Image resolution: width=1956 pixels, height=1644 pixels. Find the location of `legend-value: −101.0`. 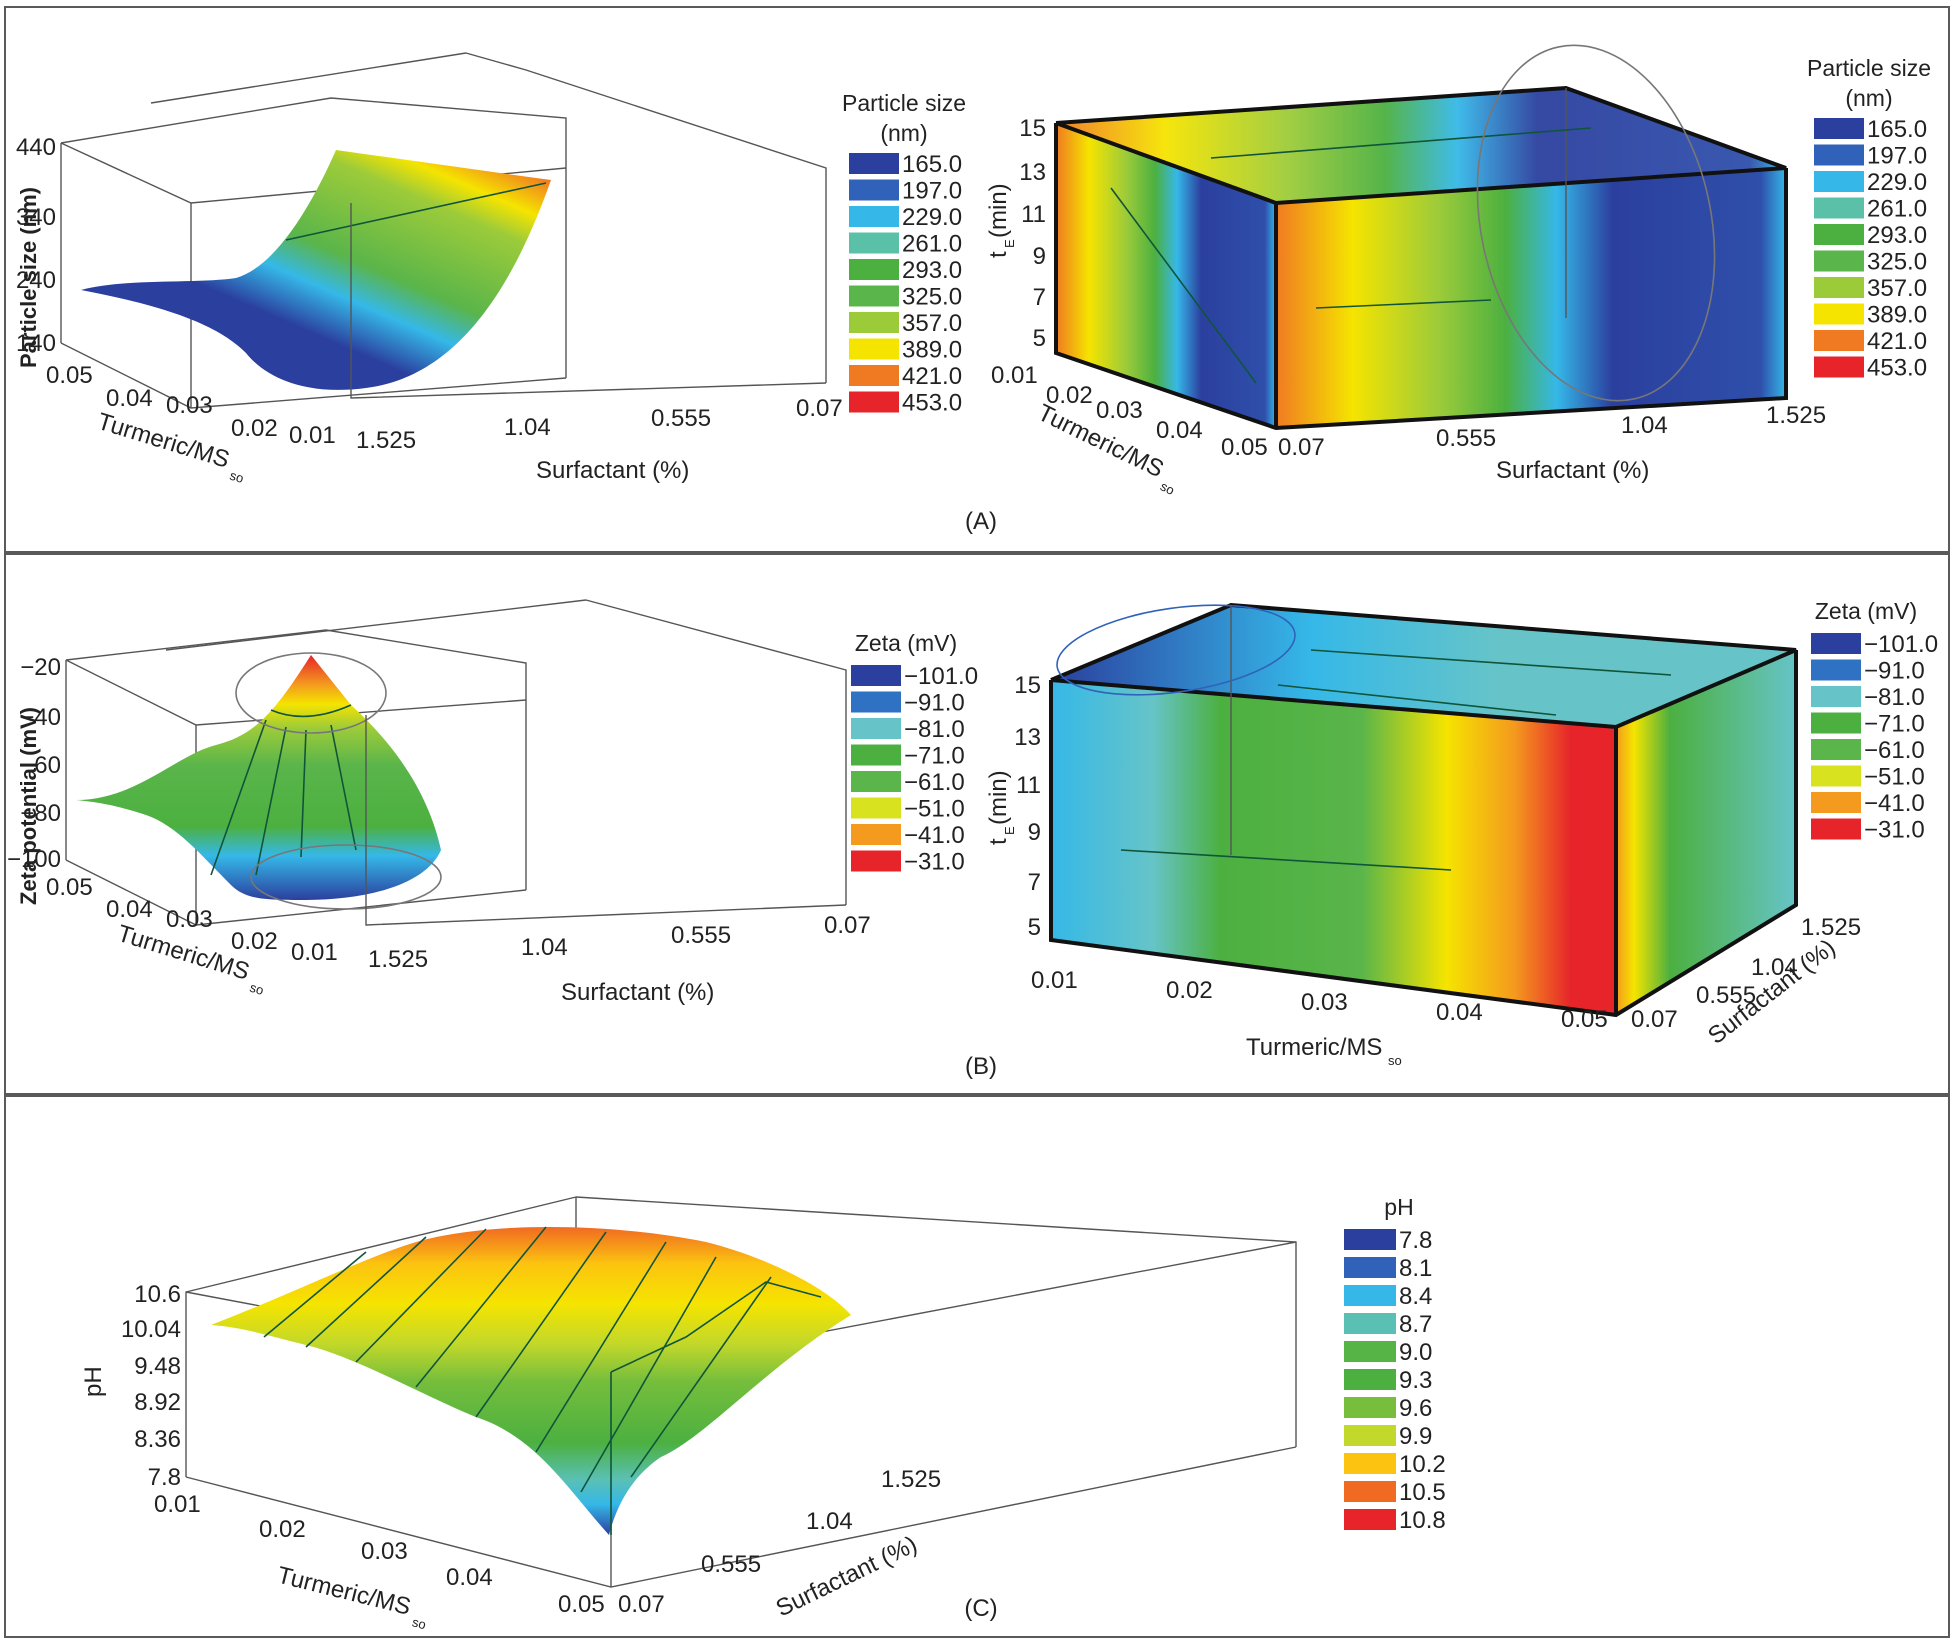

legend-value: −101.0 is located at coordinates (1901, 644).